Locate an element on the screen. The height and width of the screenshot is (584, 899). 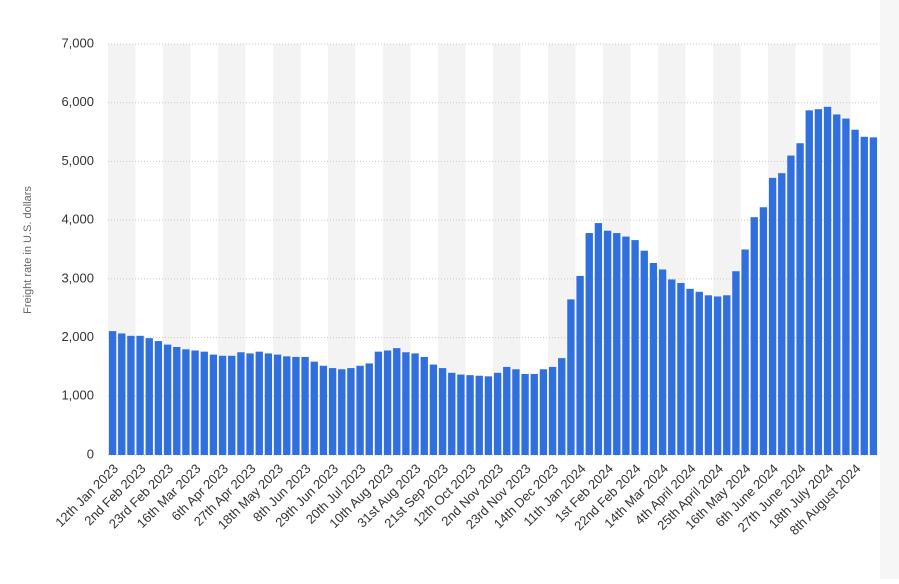
y-tick-label: 1,000 is located at coordinates (77, 395).